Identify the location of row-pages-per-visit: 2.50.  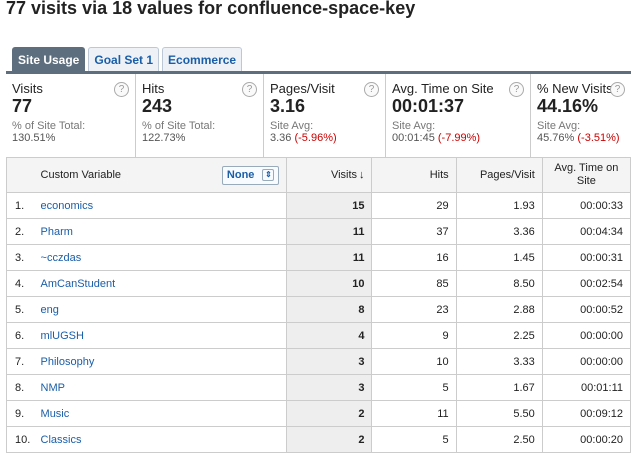
(499, 439).